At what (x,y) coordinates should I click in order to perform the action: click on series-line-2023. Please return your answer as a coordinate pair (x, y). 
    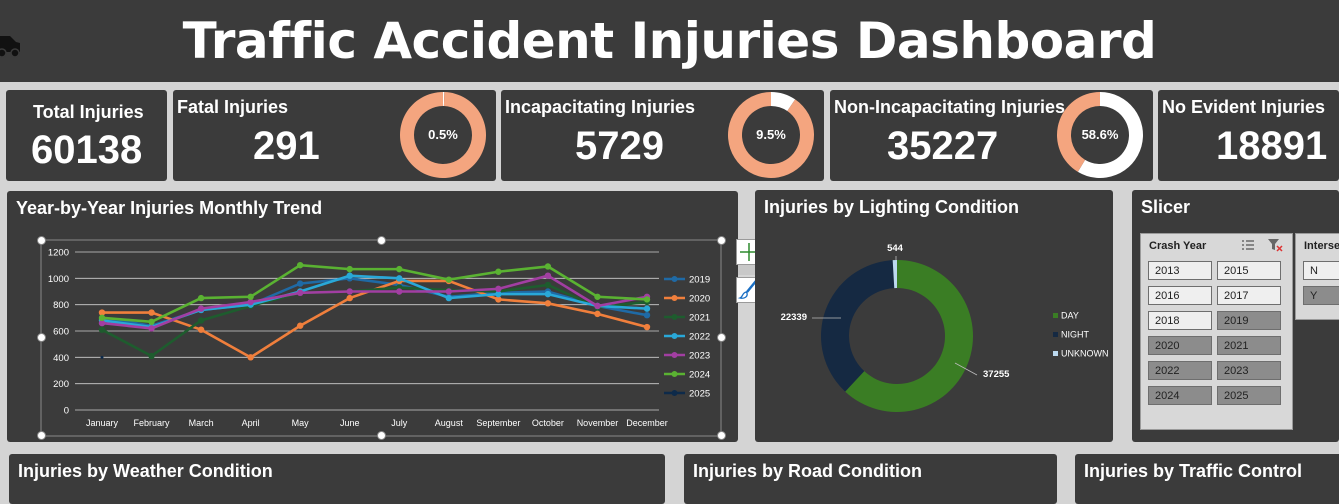
    Looking at the image, I should click on (374, 302).